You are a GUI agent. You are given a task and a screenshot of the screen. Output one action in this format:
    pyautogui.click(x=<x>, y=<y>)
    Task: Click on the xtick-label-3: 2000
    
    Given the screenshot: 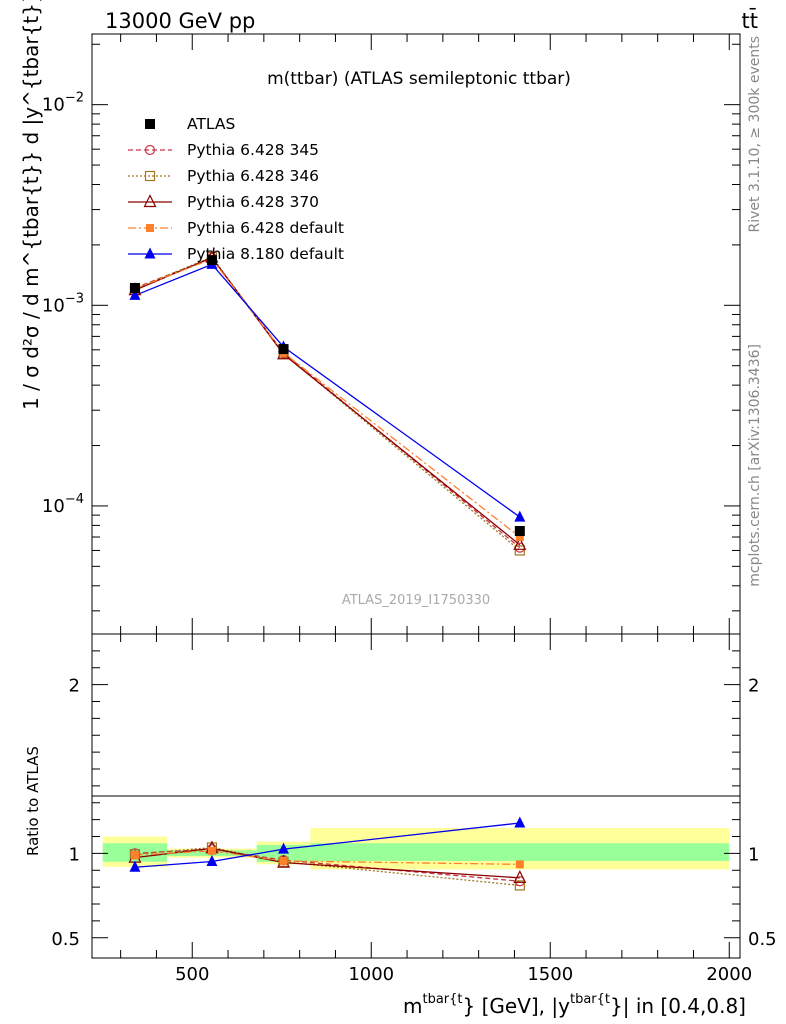 What is the action you would take?
    pyautogui.click(x=729, y=974)
    